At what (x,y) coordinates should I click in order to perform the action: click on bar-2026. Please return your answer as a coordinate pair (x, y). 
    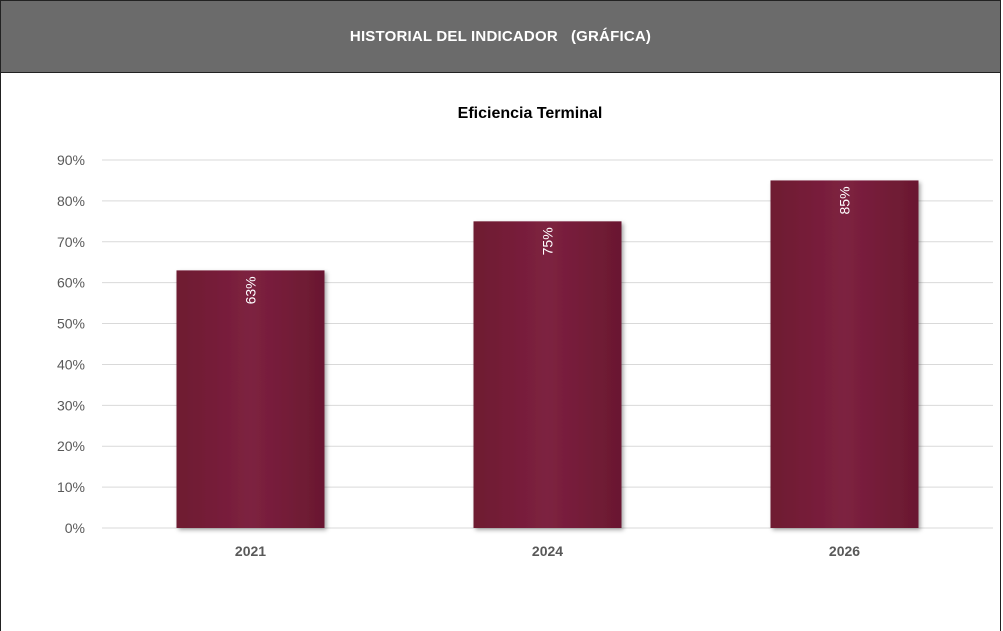
    Looking at the image, I should click on (844, 354).